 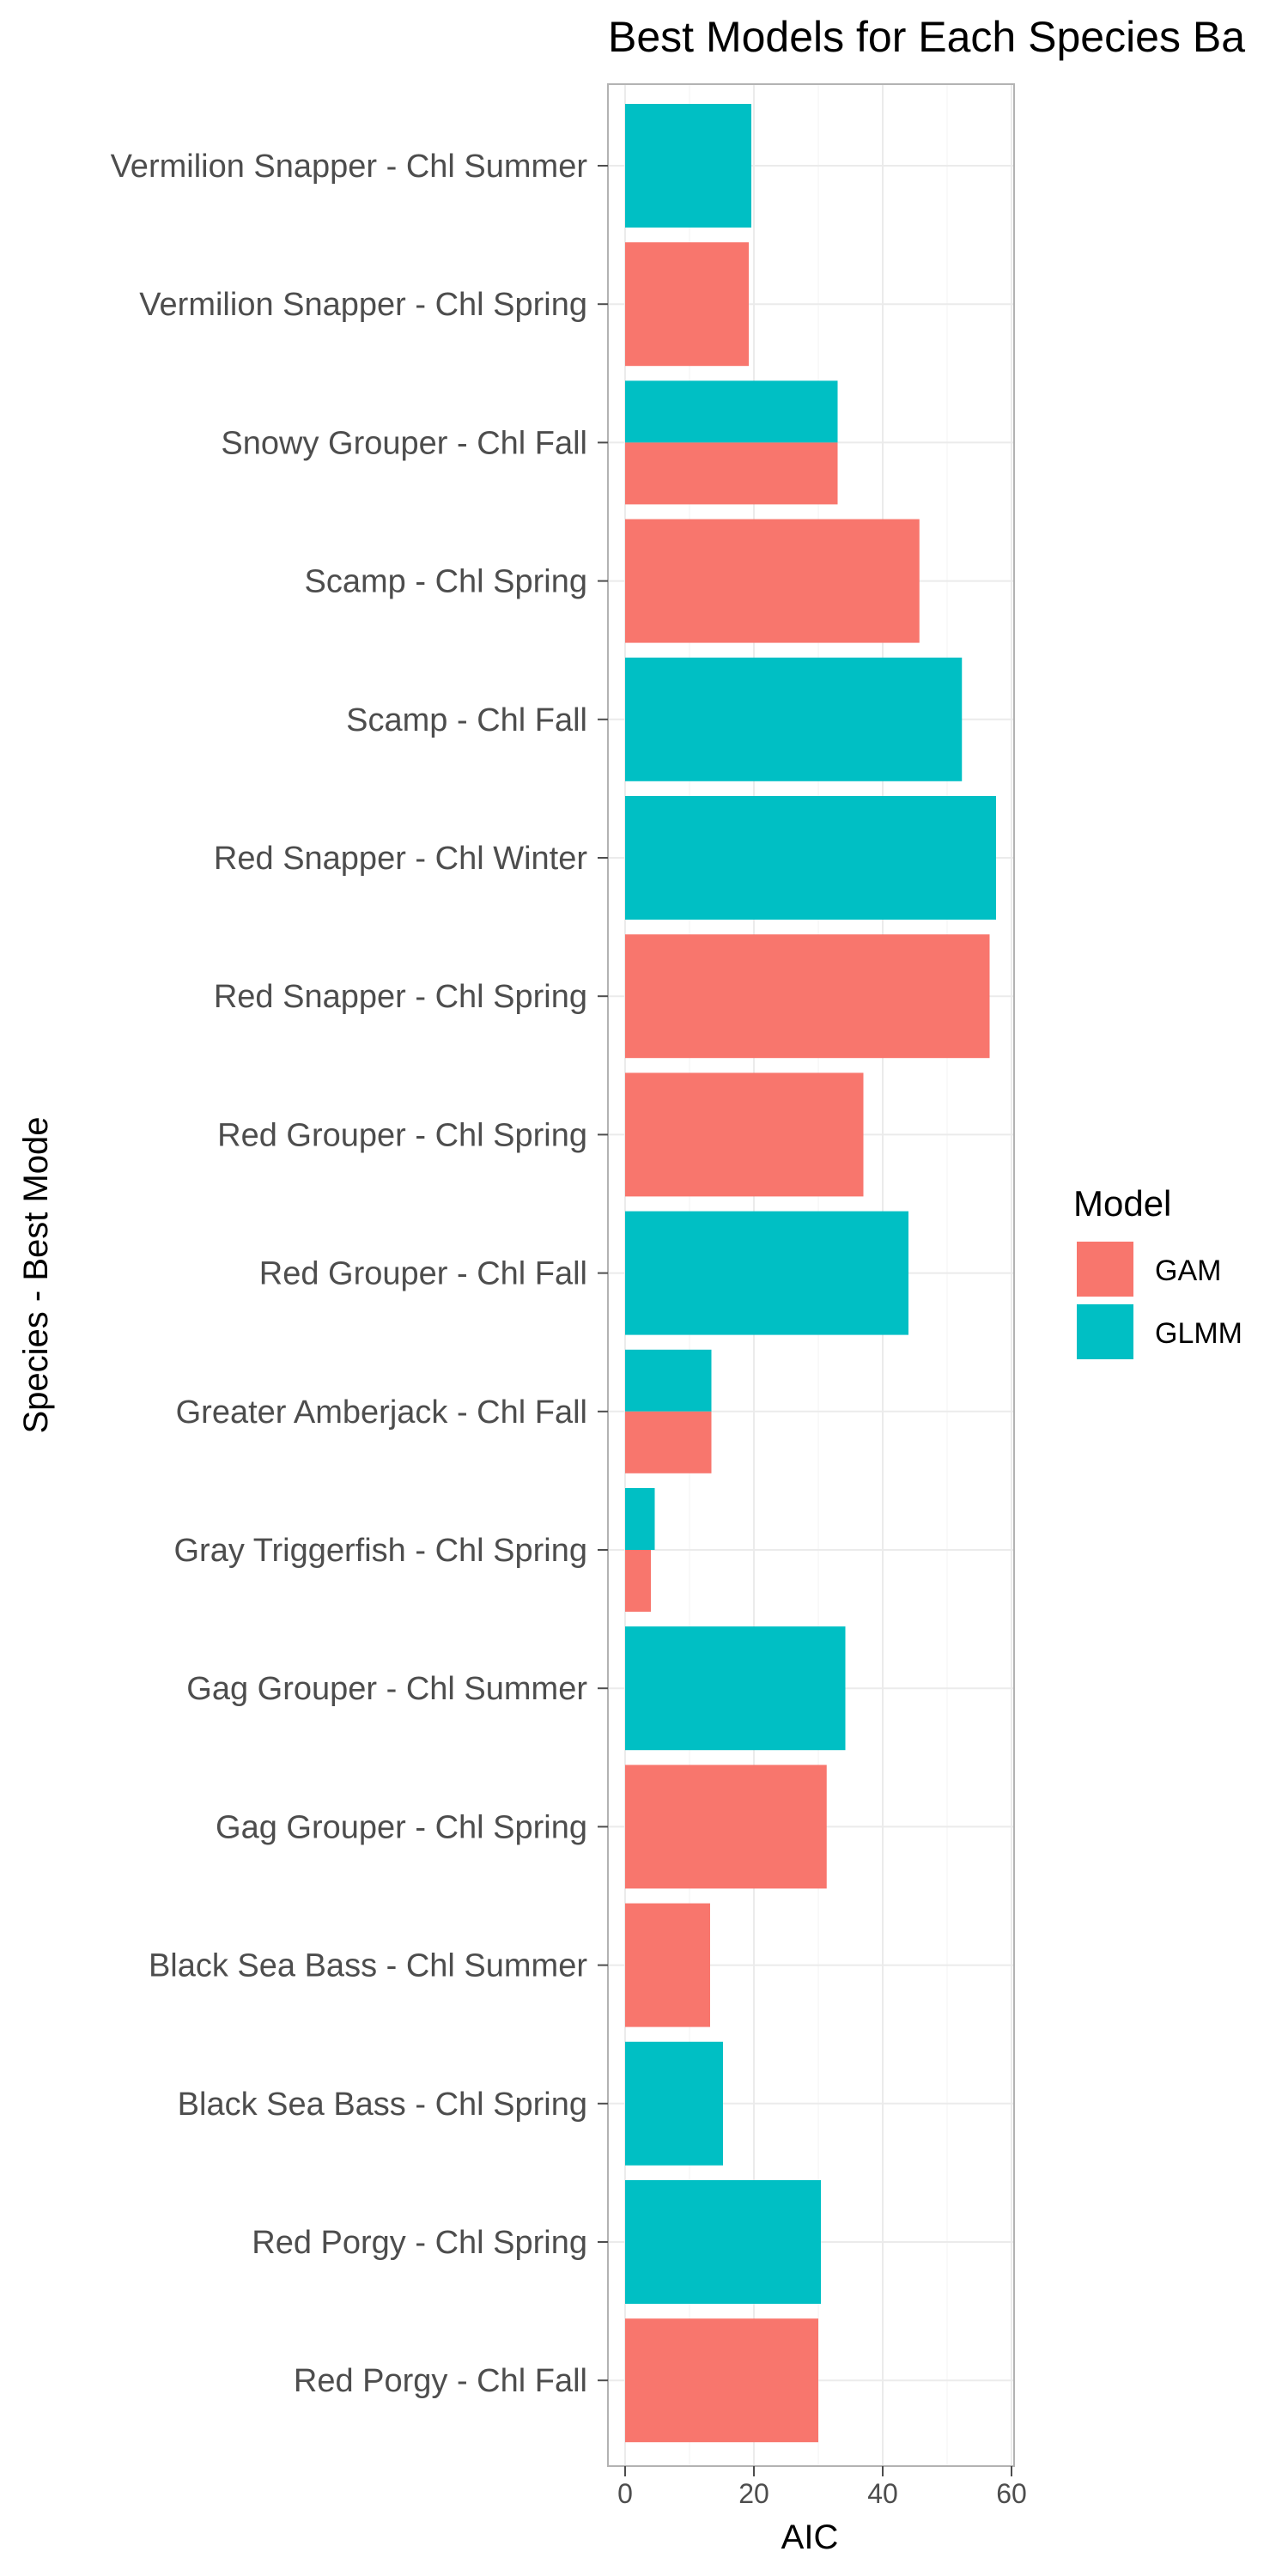 I want to click on x-tick-label: 60, so click(x=1012, y=2493).